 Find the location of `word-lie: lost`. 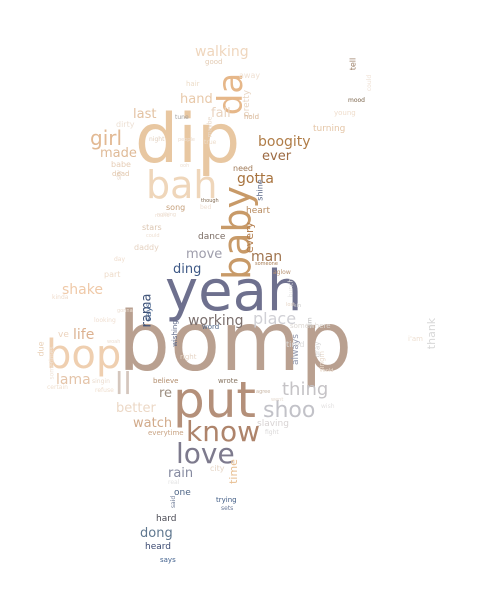

word-lie: lost is located at coordinates (291, 305).